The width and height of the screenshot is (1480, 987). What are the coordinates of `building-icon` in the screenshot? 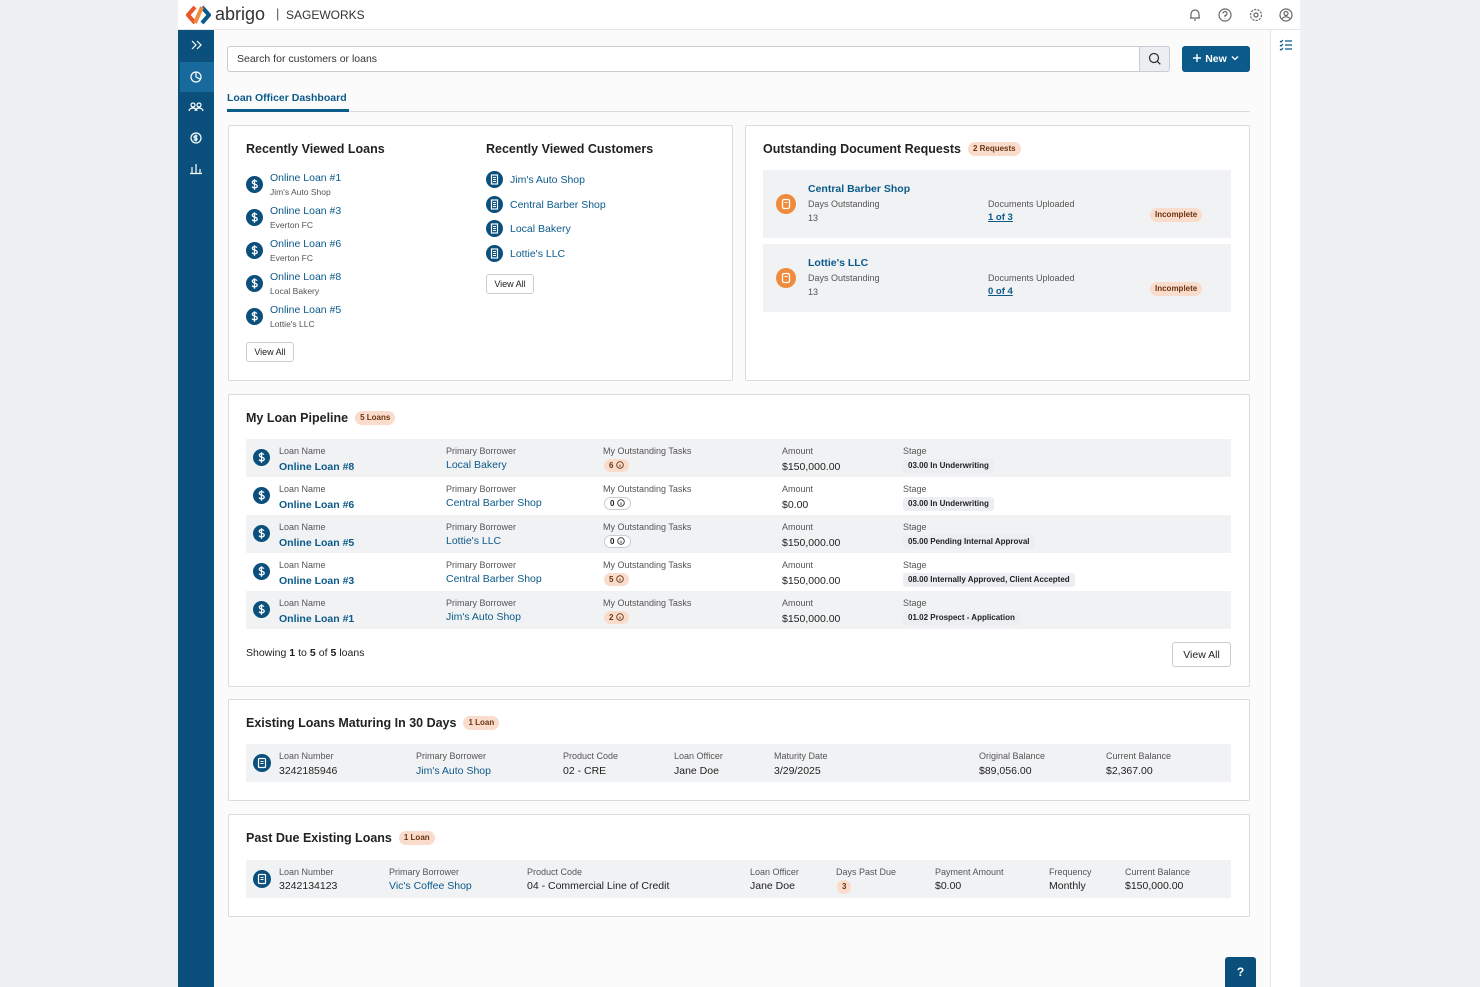 It's located at (494, 179).